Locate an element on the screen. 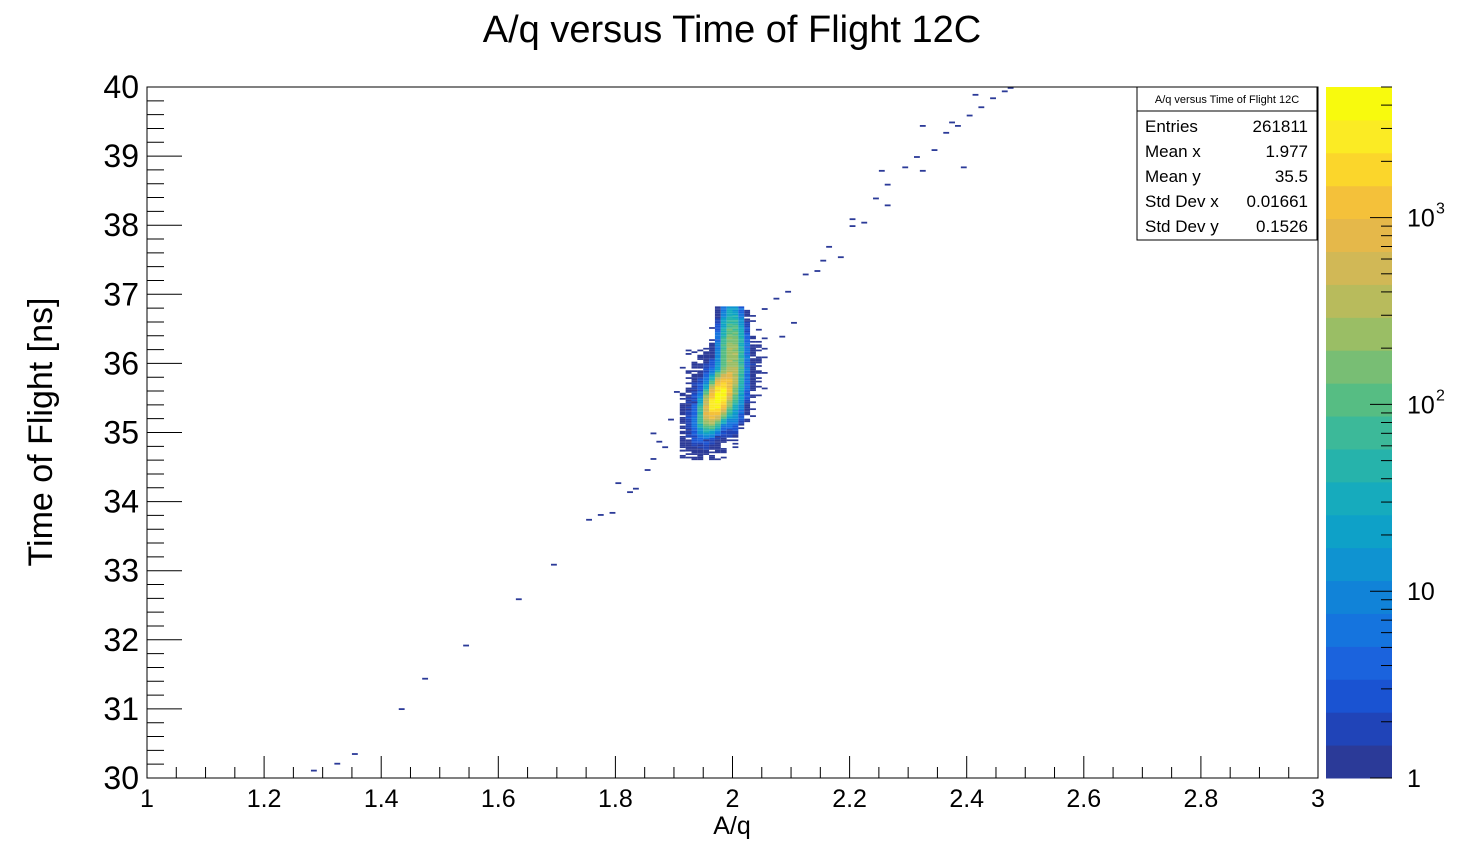  y-tick-label: 36 is located at coordinates (121, 363).